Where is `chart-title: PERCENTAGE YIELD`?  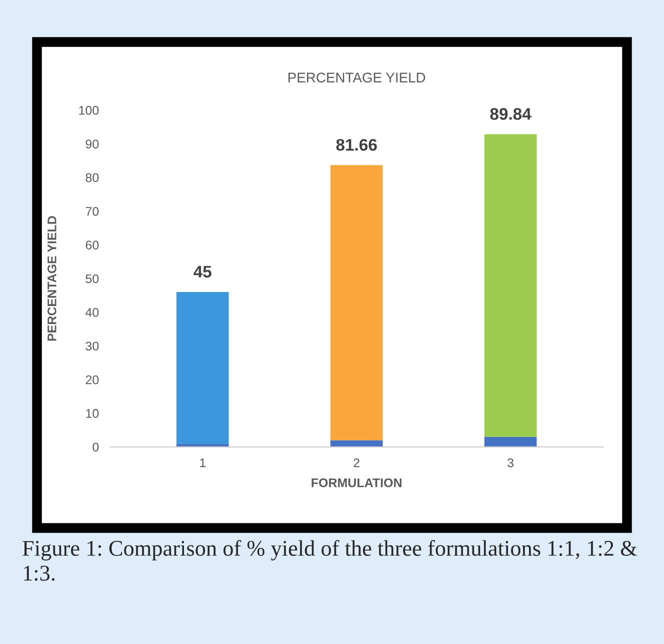
chart-title: PERCENTAGE YIELD is located at coordinates (357, 77).